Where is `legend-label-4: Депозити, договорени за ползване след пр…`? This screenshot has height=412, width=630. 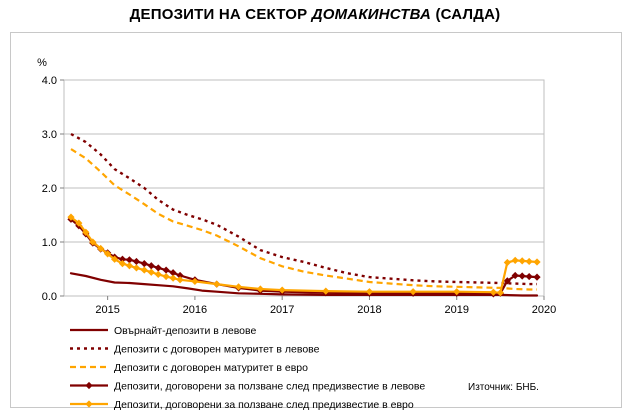
legend-label-4: Депозити, договорени за ползване след пр… is located at coordinates (269, 387).